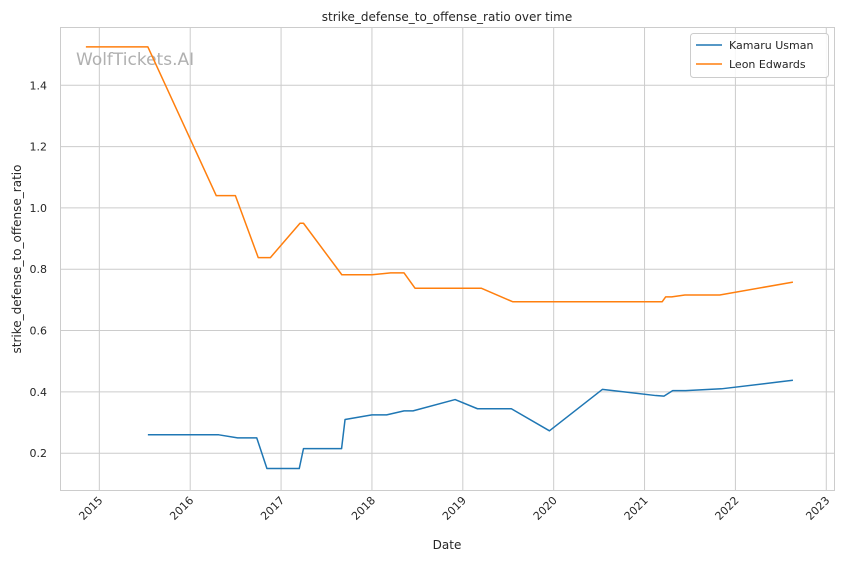  I want to click on legend-box, so click(759, 55).